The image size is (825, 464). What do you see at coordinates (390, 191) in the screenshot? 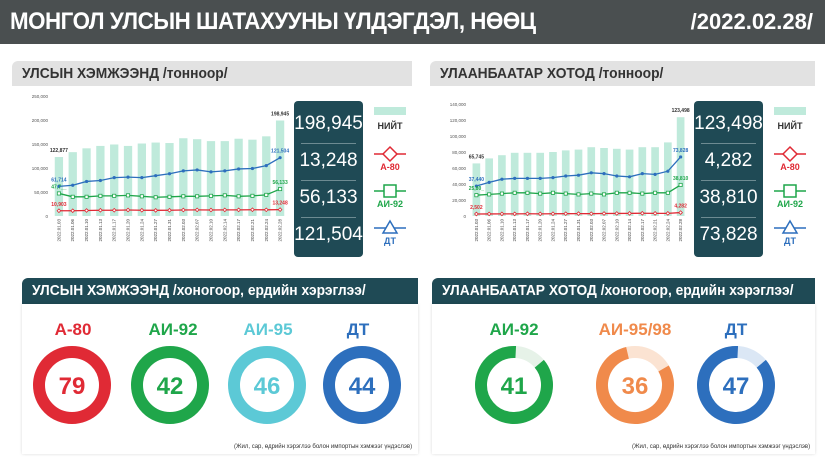
I see `ai92-legend-icon` at bounding box center [390, 191].